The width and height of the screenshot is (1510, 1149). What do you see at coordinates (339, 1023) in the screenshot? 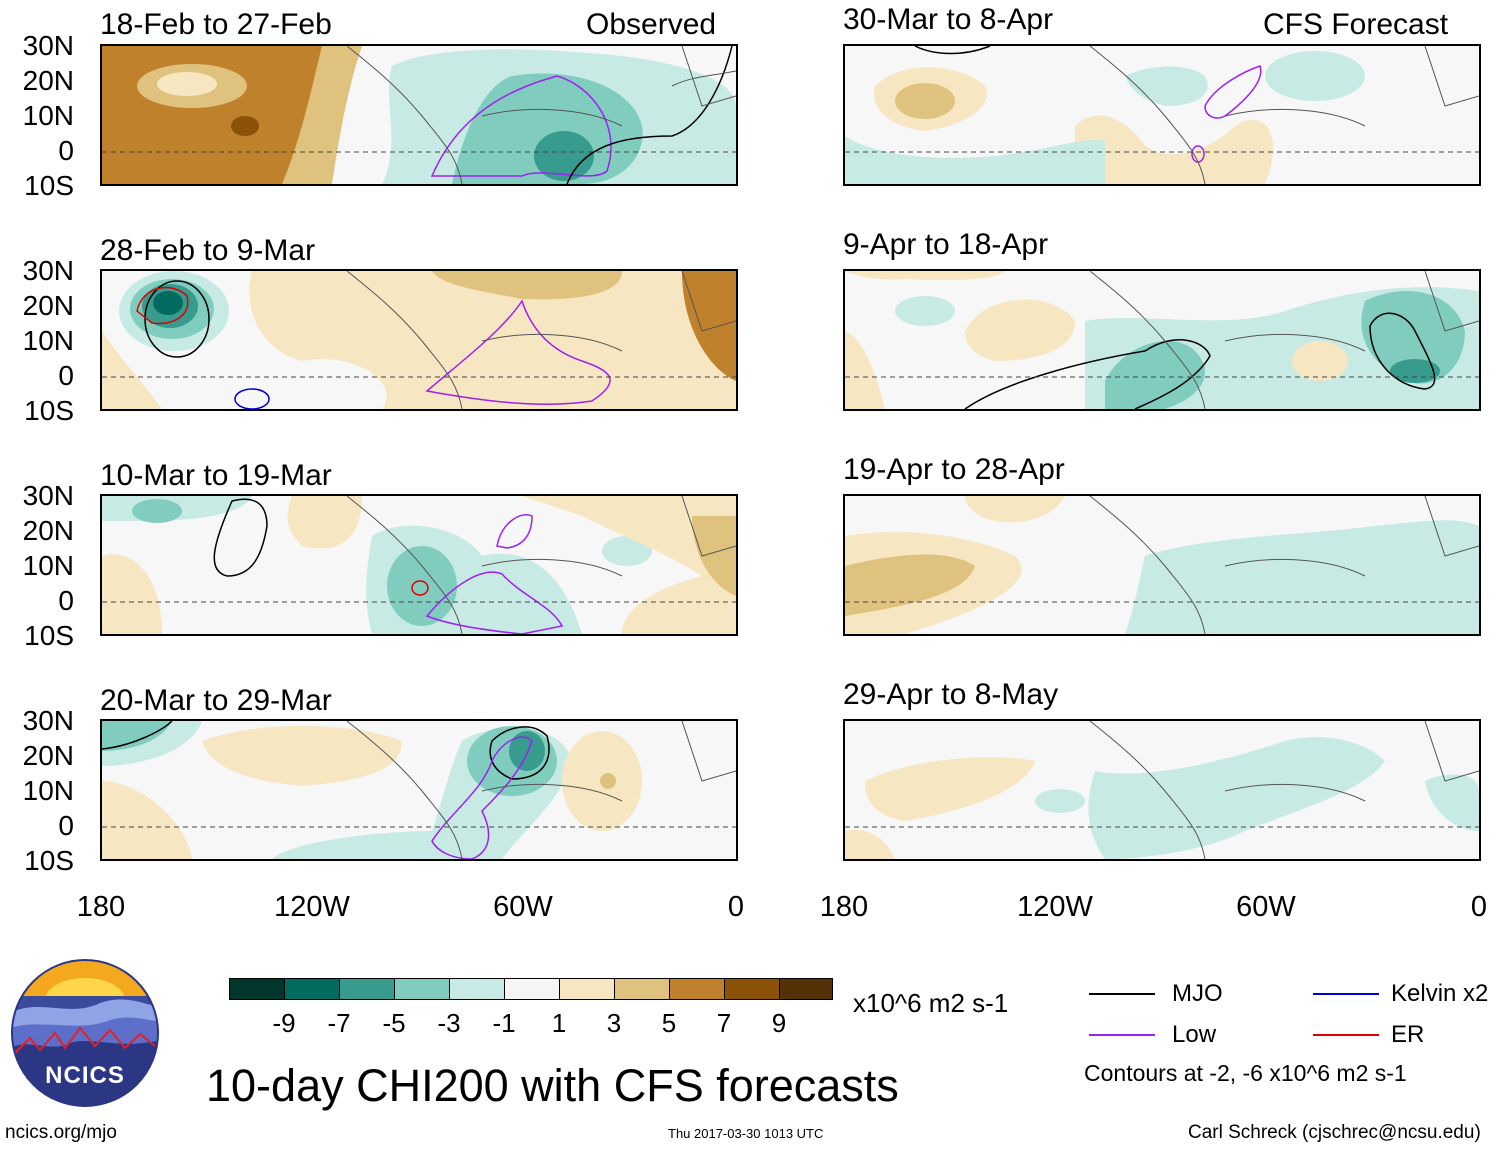
I see `colorbar-label: -7` at bounding box center [339, 1023].